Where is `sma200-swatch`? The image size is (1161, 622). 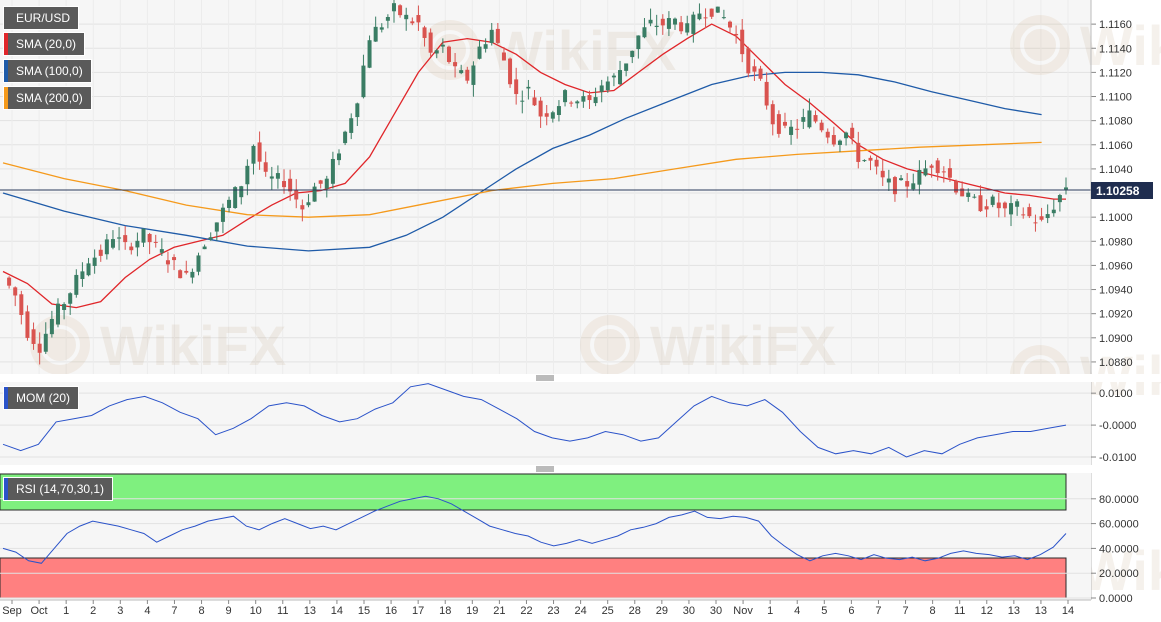 sma200-swatch is located at coordinates (6, 98).